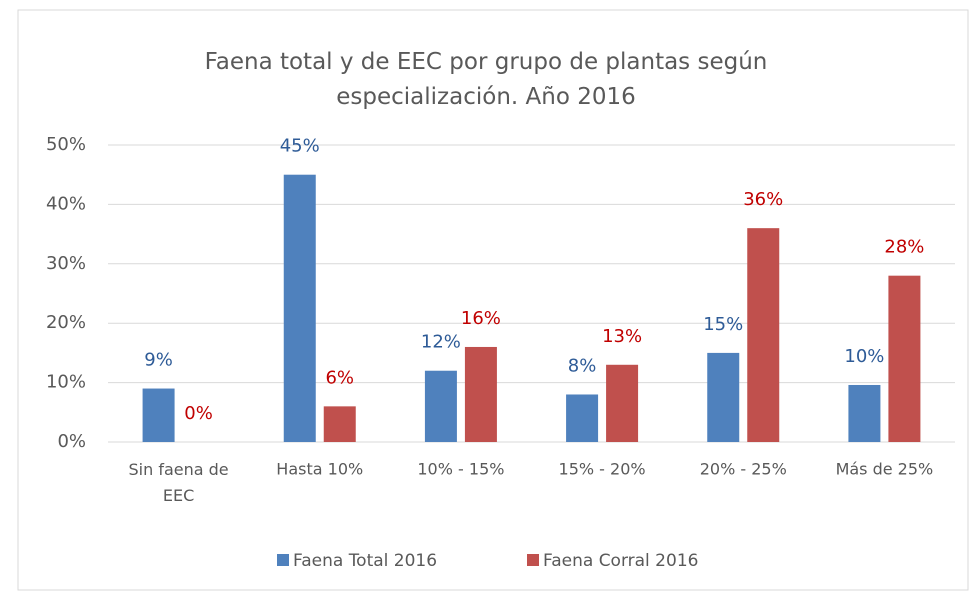 Image resolution: width=972 pixels, height=594 pixels. I want to click on data-label: 10%, so click(864, 356).